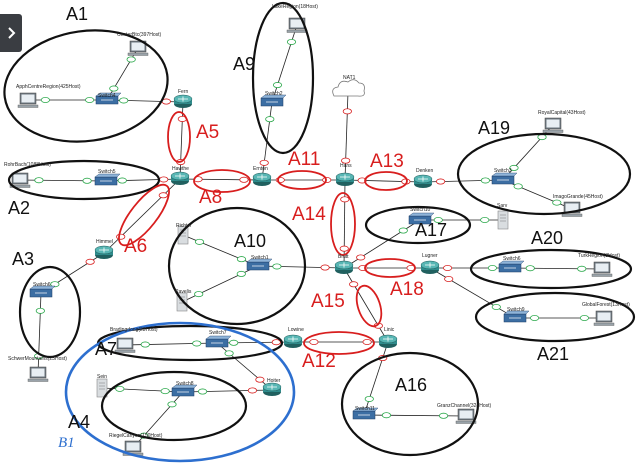  What do you see at coordinates (365, 409) in the screenshot?
I see `device-label-switch11: Switch11` at bounding box center [365, 409].